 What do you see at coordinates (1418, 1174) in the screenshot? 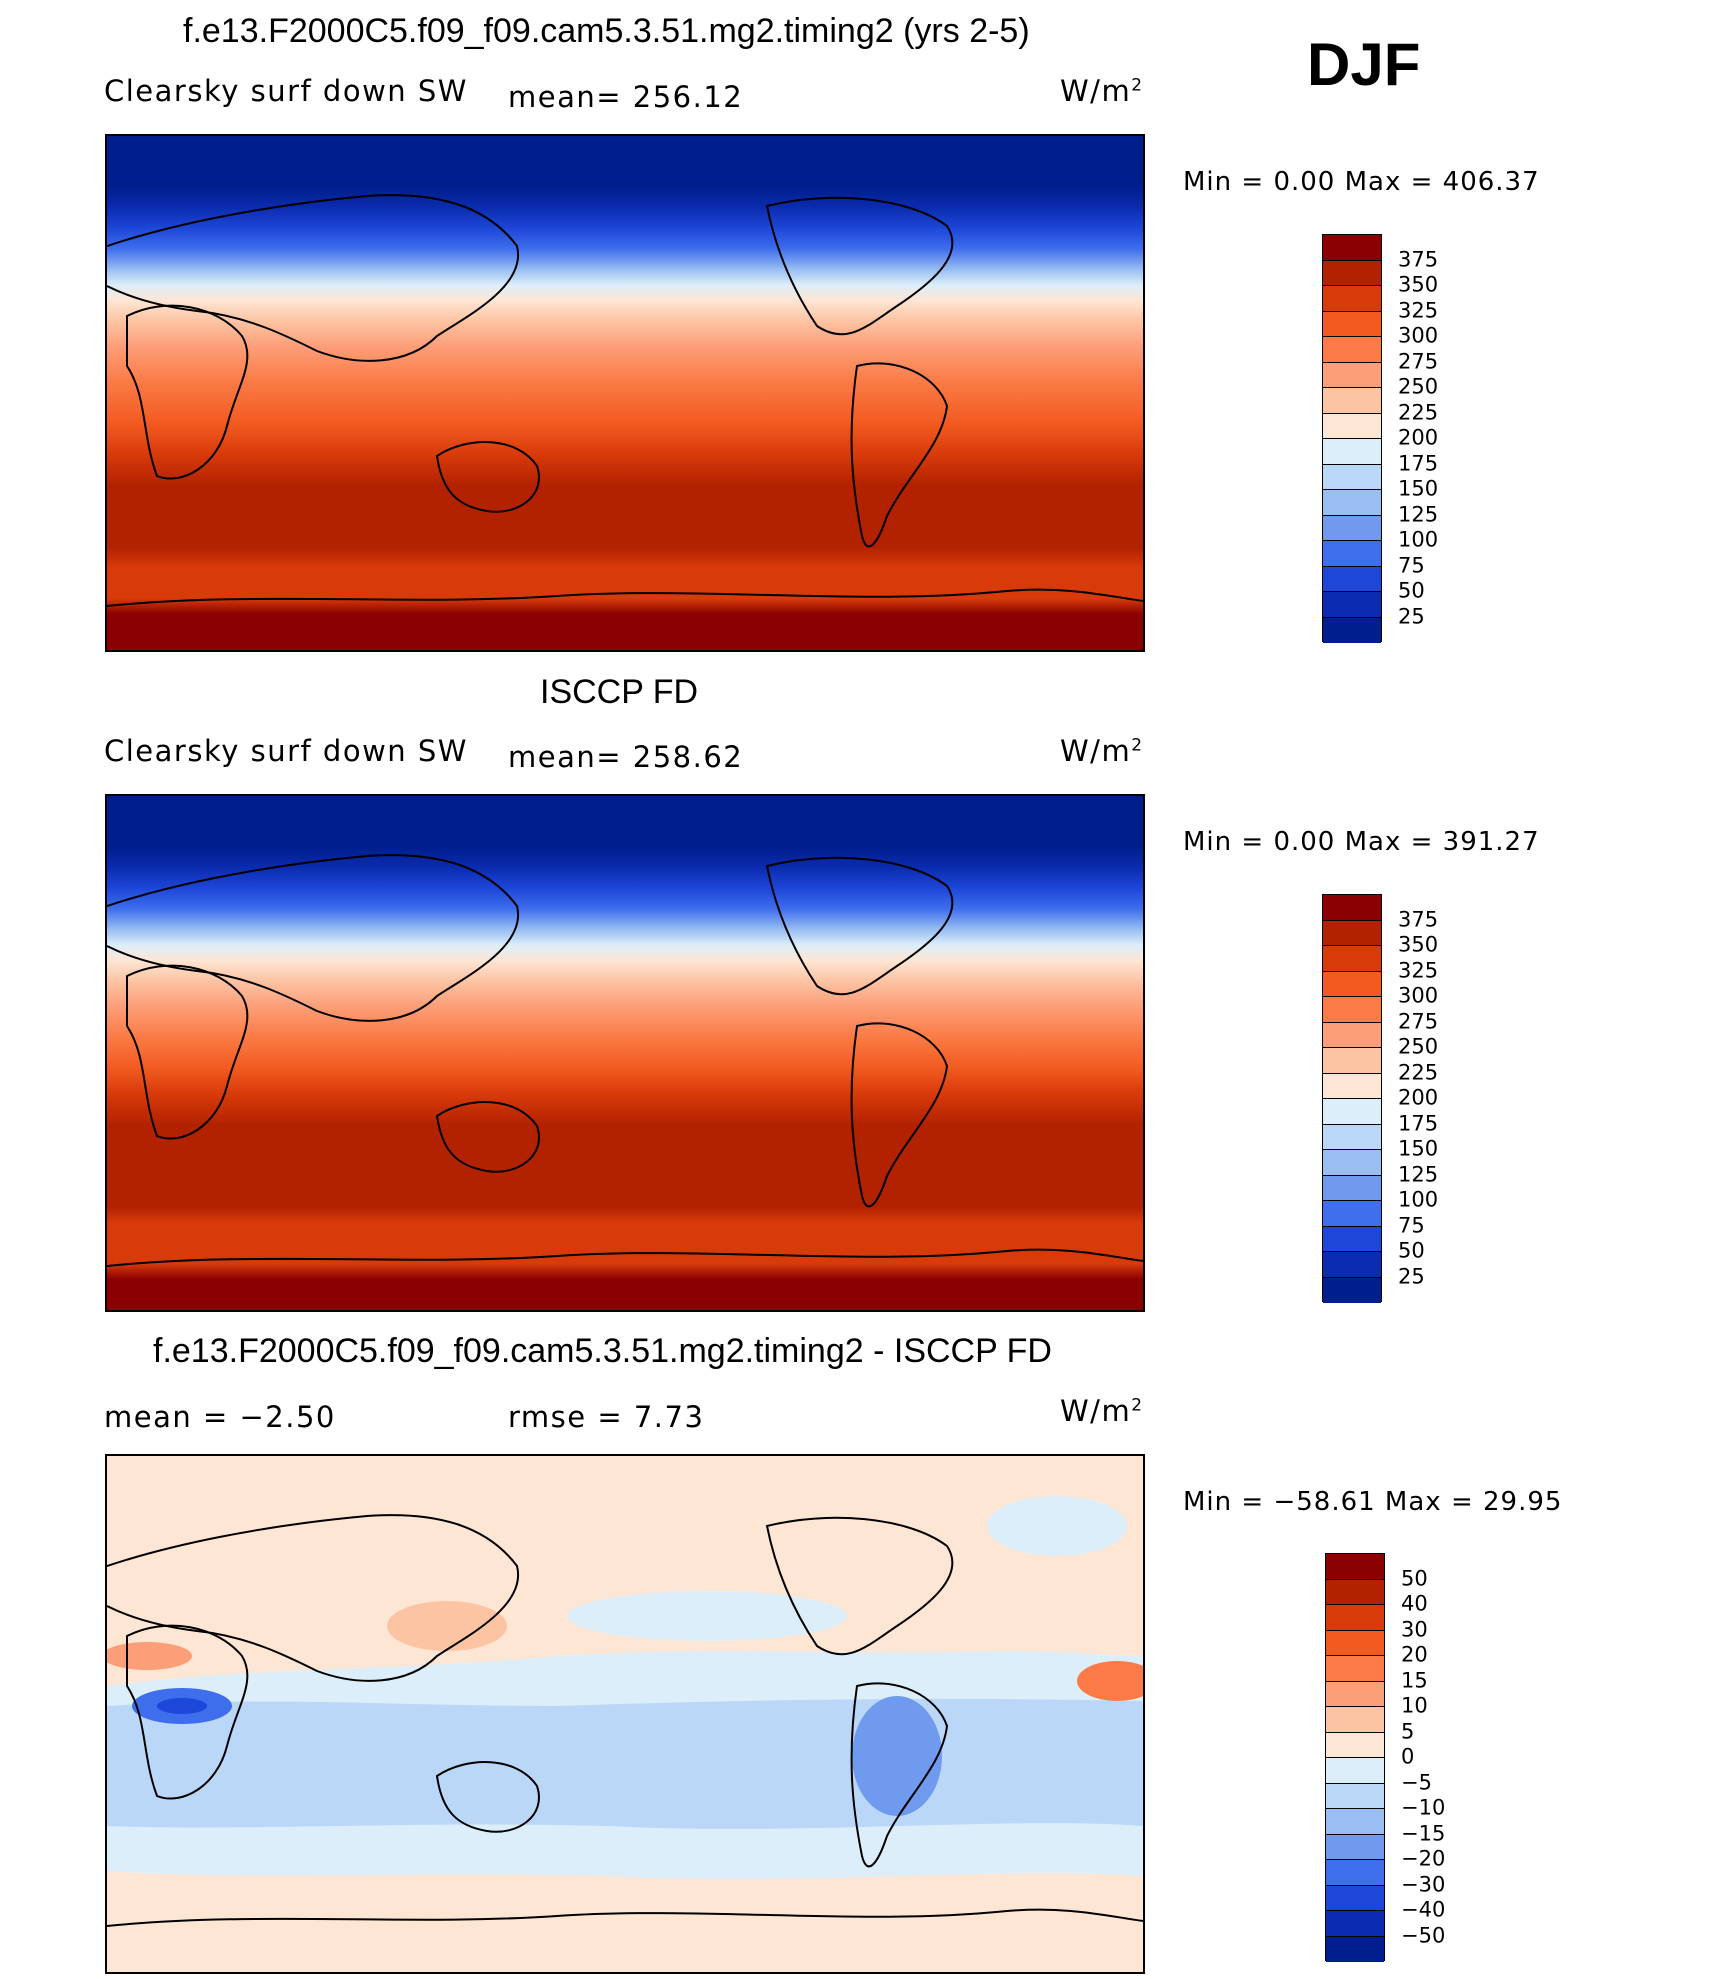
I see `colorbar-tick-label: 125` at bounding box center [1418, 1174].